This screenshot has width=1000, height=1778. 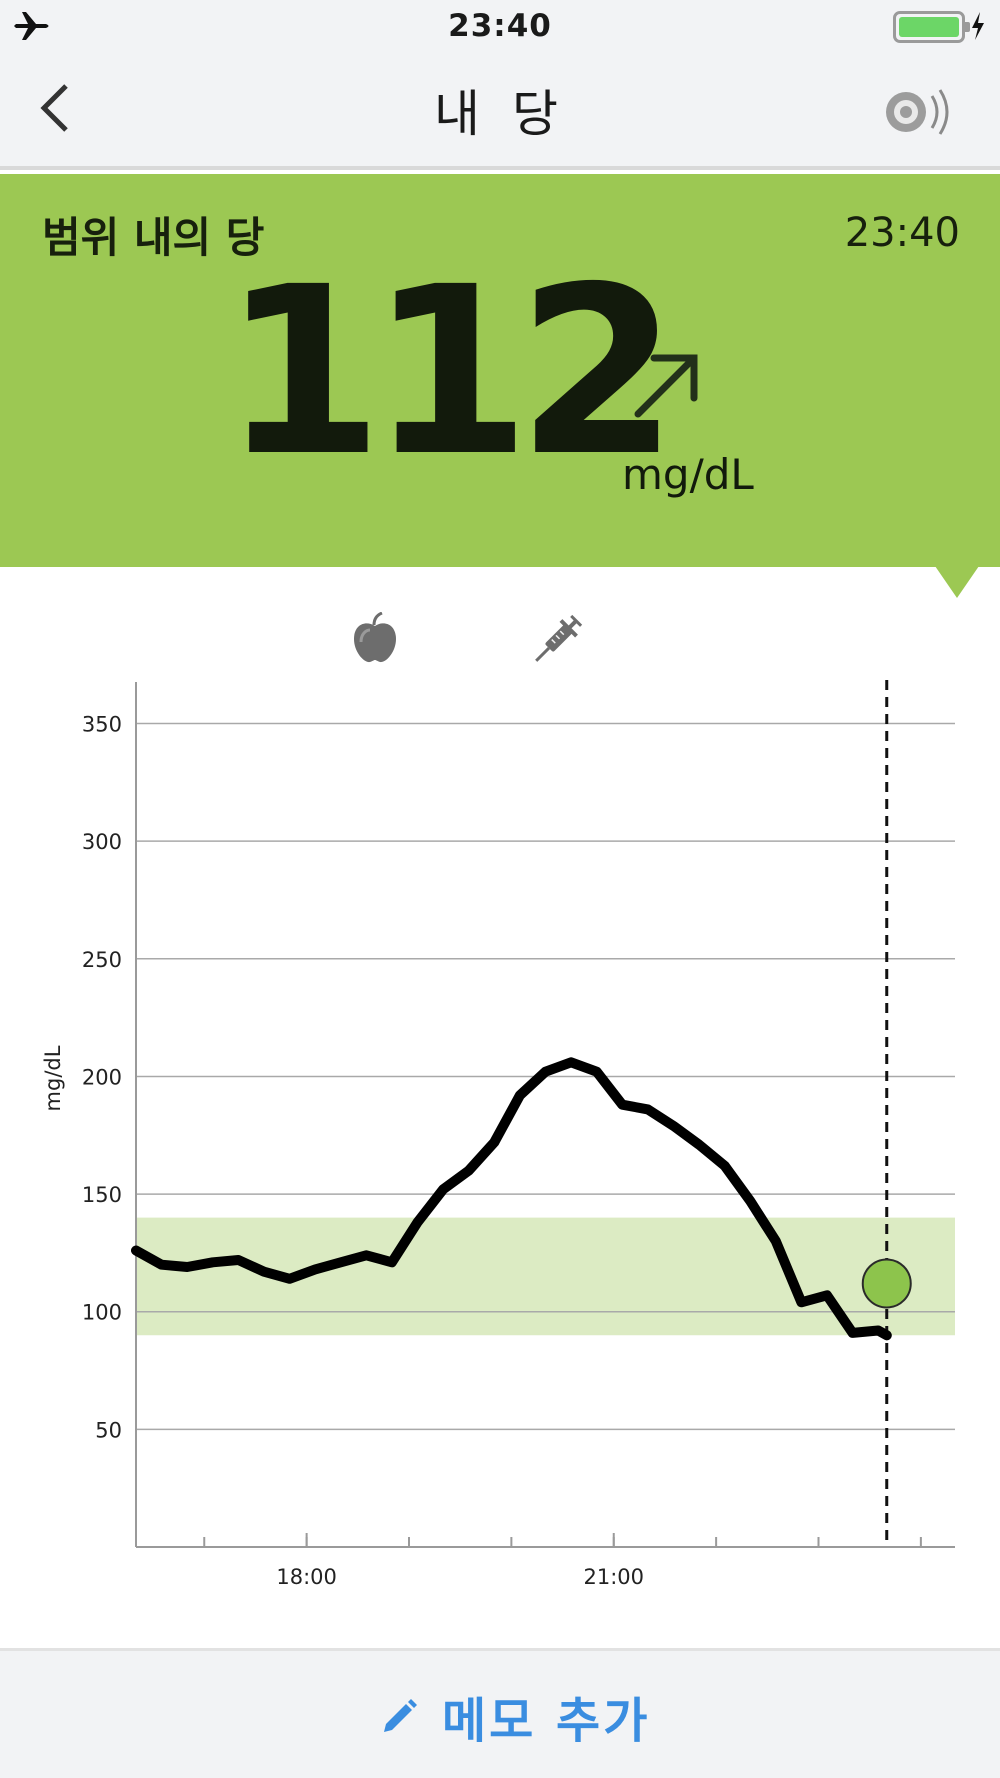 I want to click on trend-arrow-icon, so click(x=666, y=386).